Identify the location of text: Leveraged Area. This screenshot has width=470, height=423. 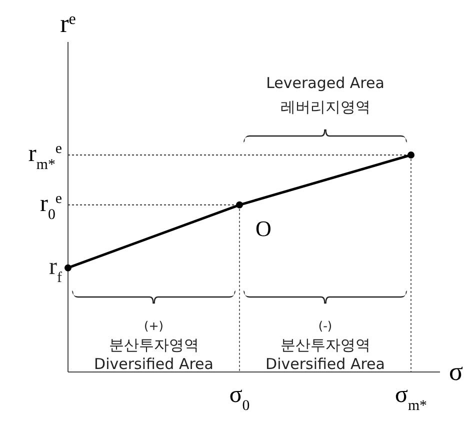
(325, 83).